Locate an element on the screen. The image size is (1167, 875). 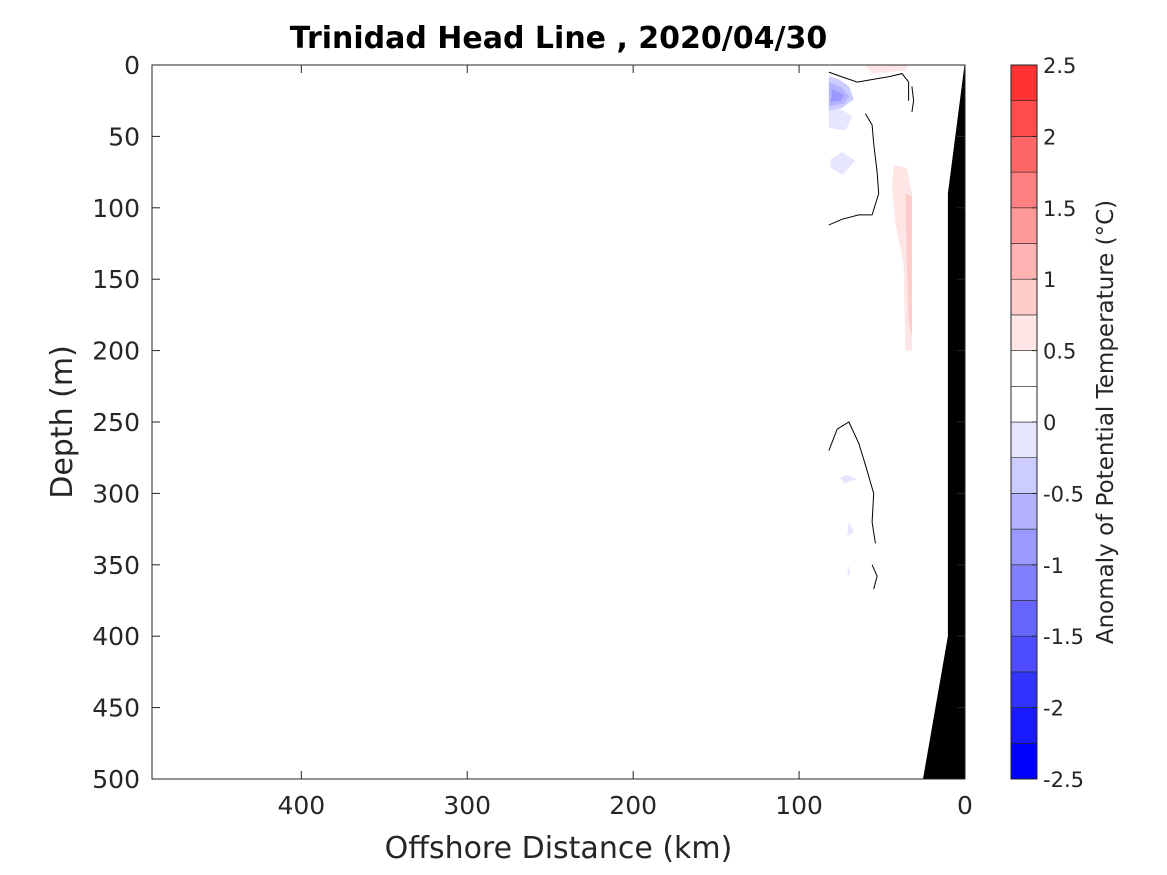
colorbar-tick-label: 2 is located at coordinates (1049, 137).